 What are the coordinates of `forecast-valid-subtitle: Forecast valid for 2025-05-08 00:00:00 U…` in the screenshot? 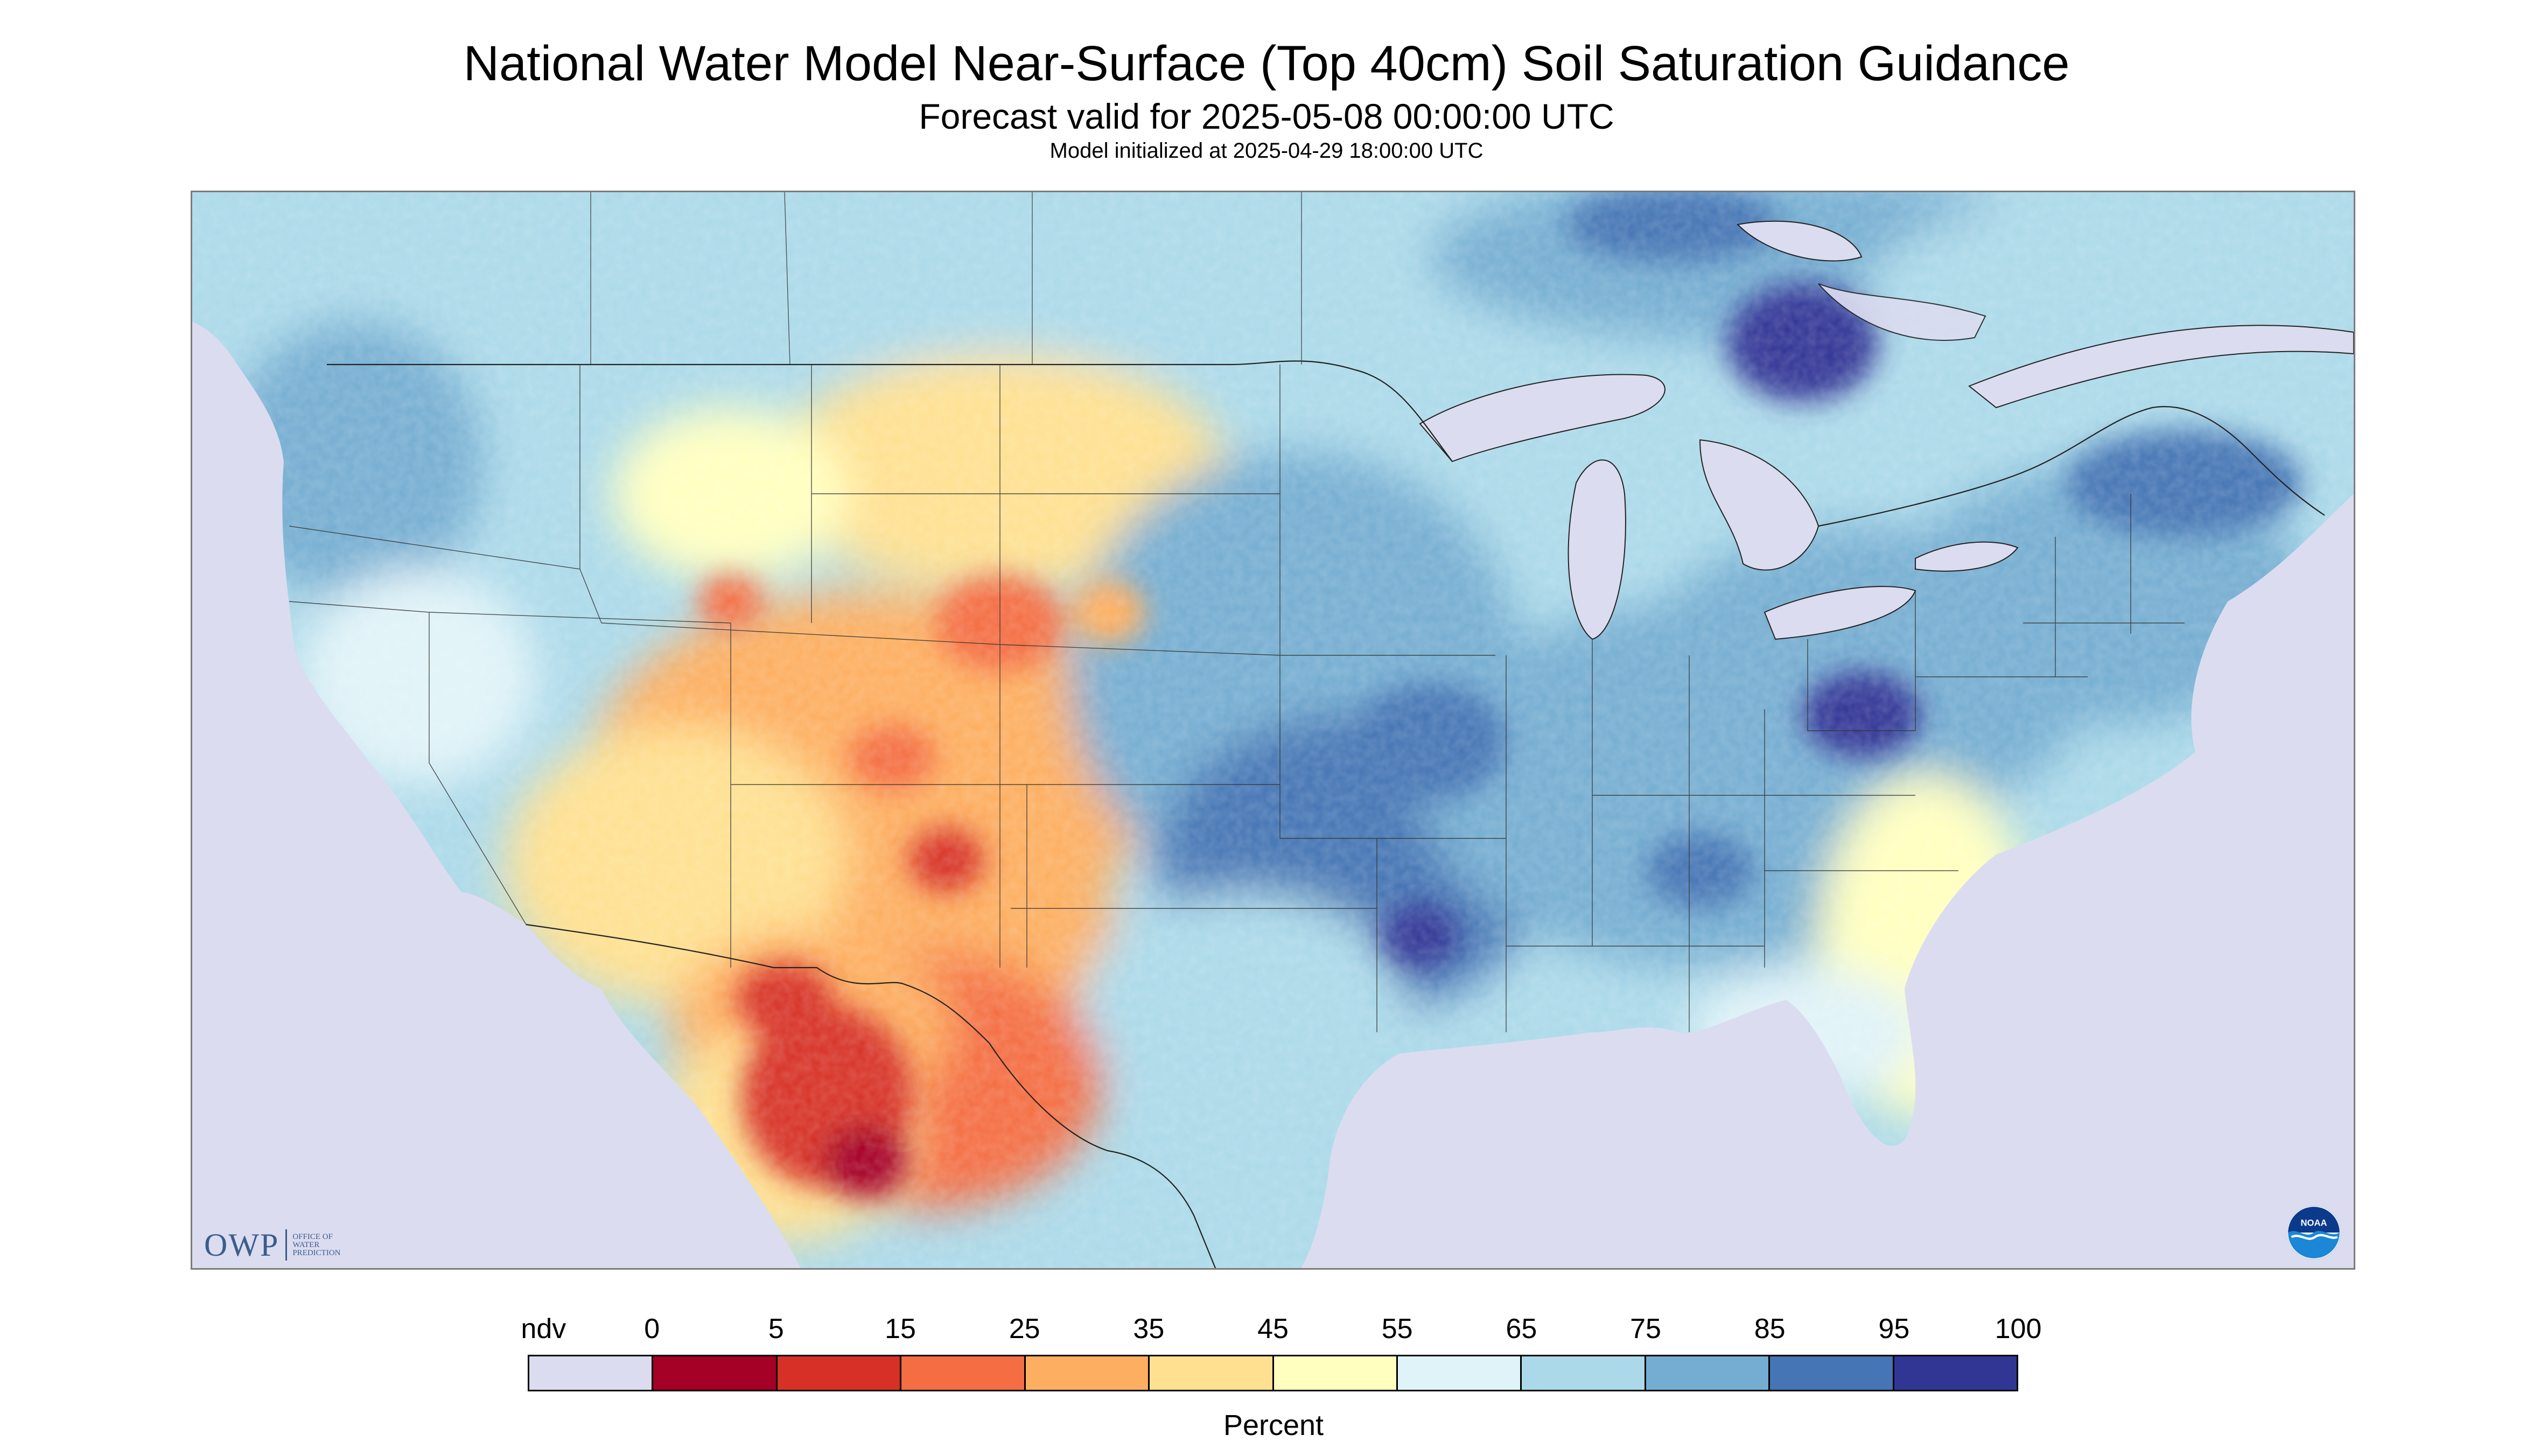 It's located at (1266, 116).